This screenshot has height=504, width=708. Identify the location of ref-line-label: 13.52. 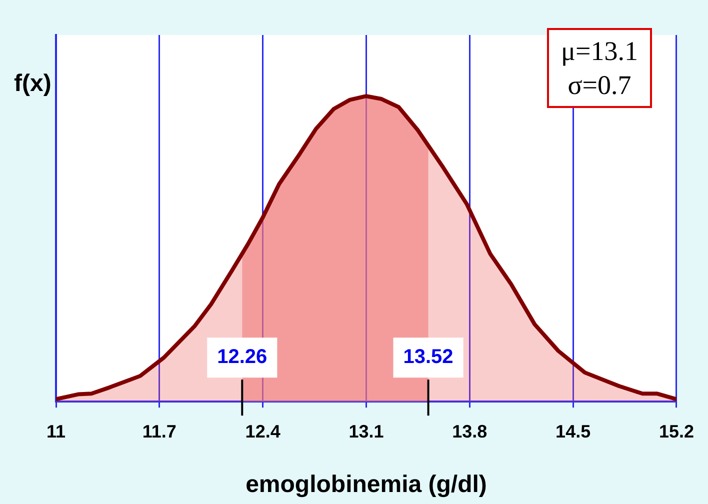
(428, 357).